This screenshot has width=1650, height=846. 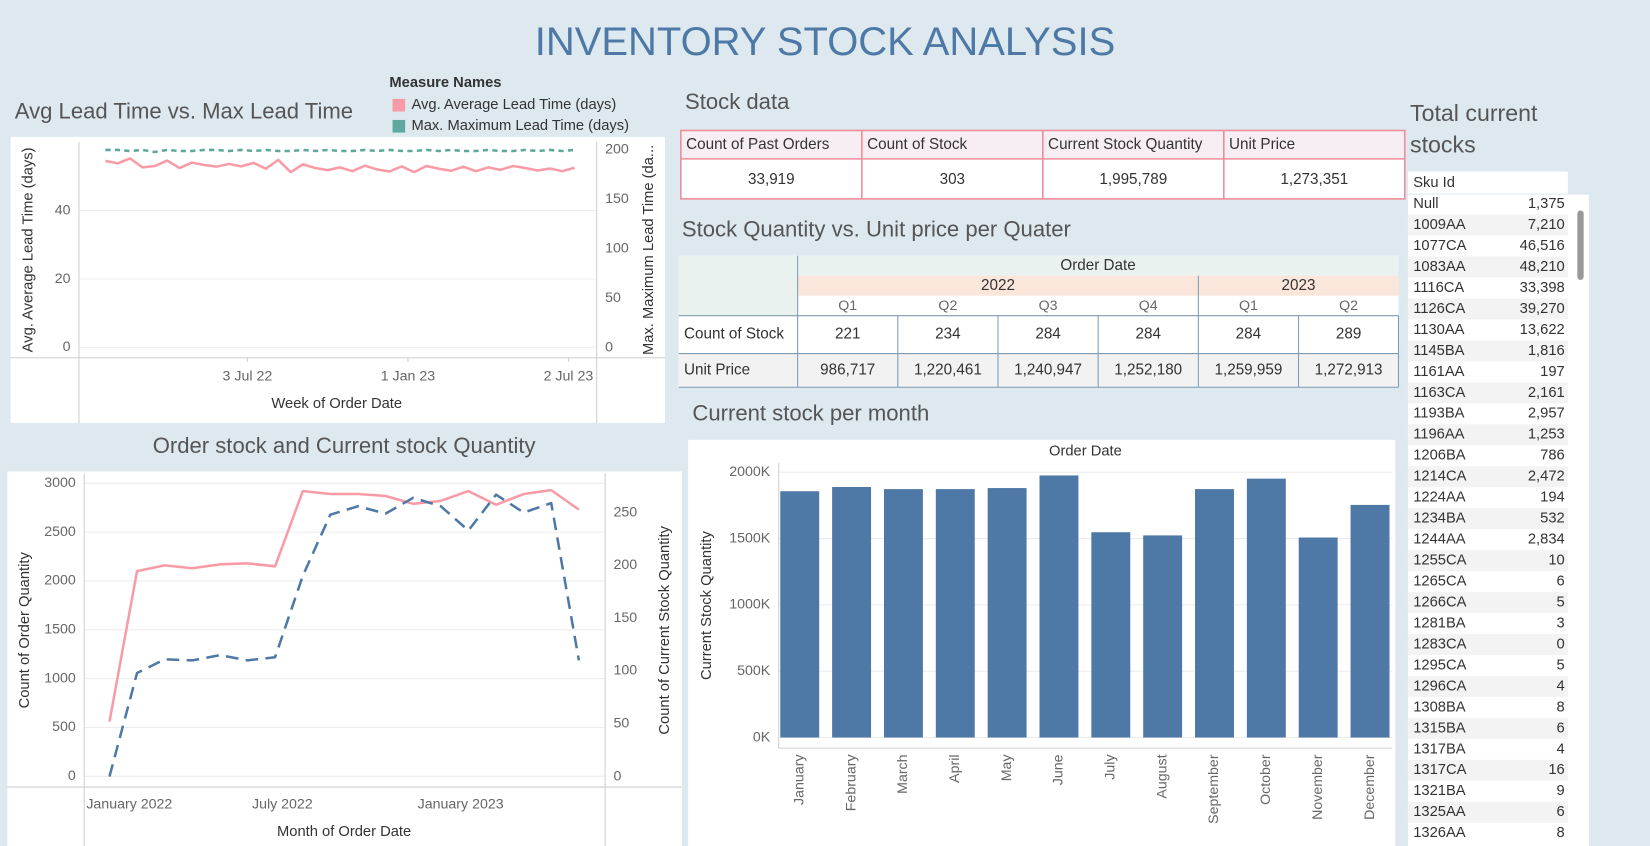 I want to click on sku-cell: 1206BA, so click(x=1439, y=456).